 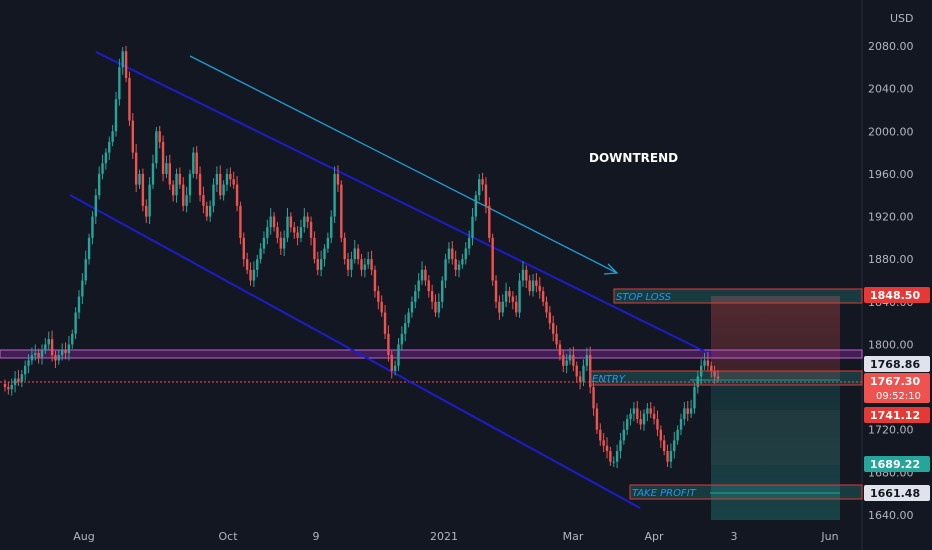 What do you see at coordinates (891, 174) in the screenshot?
I see `y-tick-label: 1960.00` at bounding box center [891, 174].